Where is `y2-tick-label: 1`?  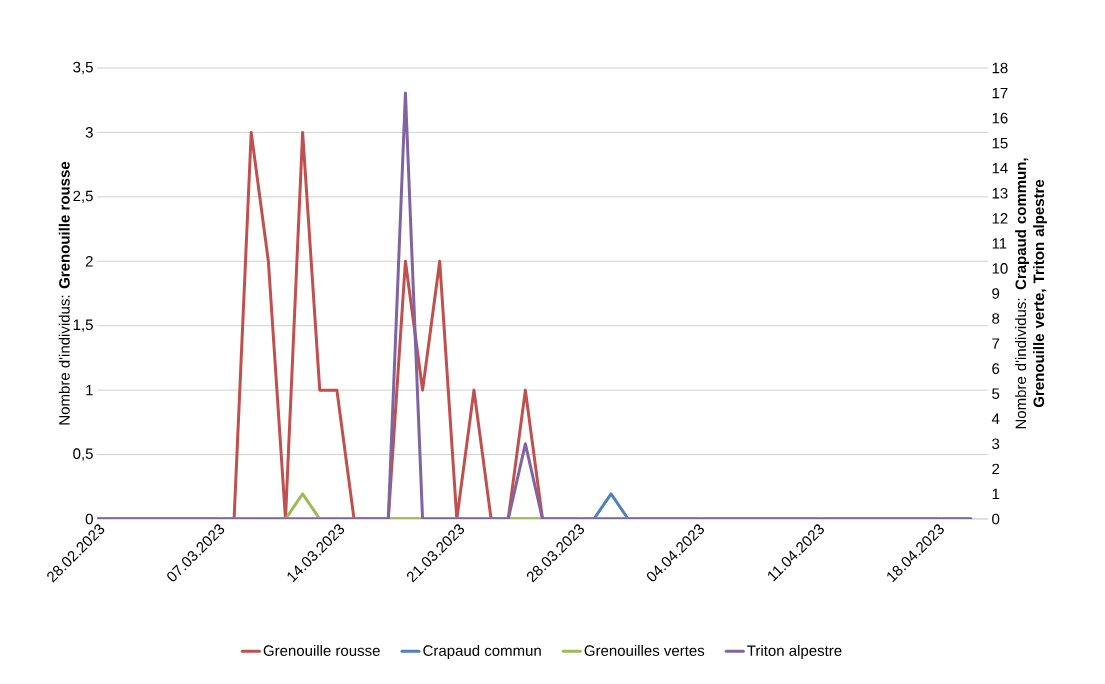 y2-tick-label: 1 is located at coordinates (996, 494).